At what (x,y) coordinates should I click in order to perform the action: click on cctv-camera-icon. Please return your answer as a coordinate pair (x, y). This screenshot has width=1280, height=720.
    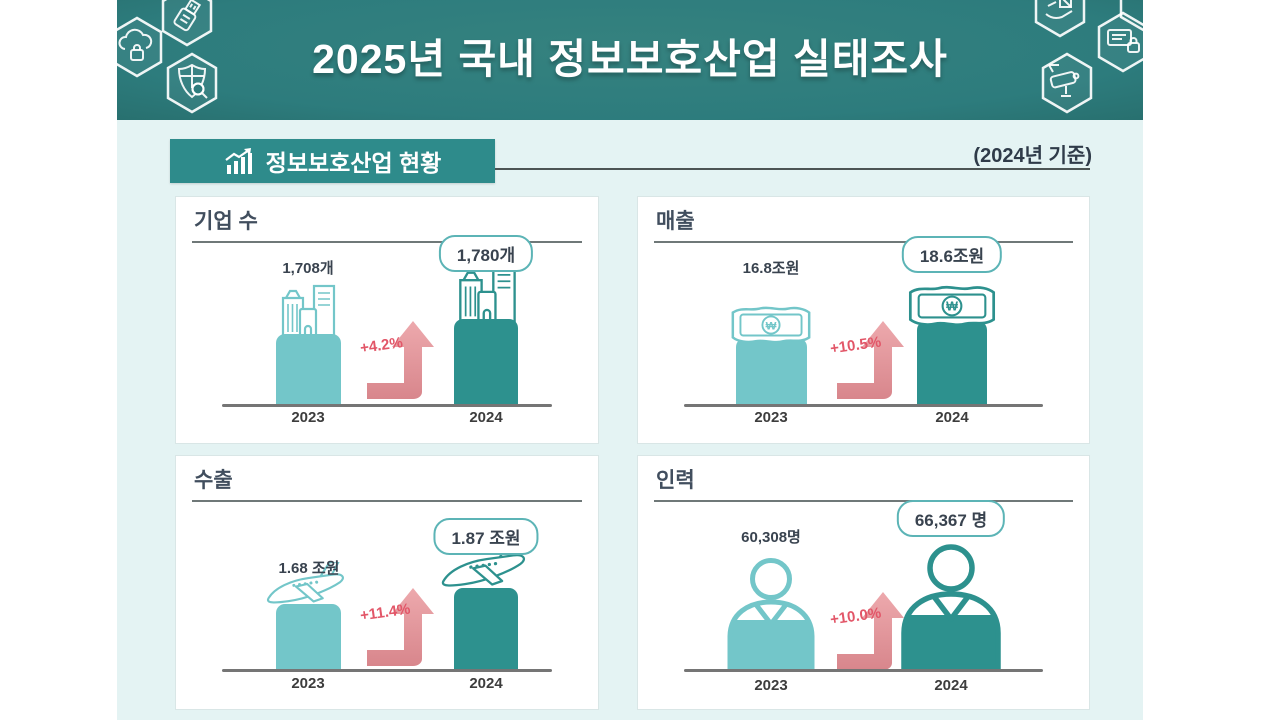
    Looking at the image, I should click on (1067, 83).